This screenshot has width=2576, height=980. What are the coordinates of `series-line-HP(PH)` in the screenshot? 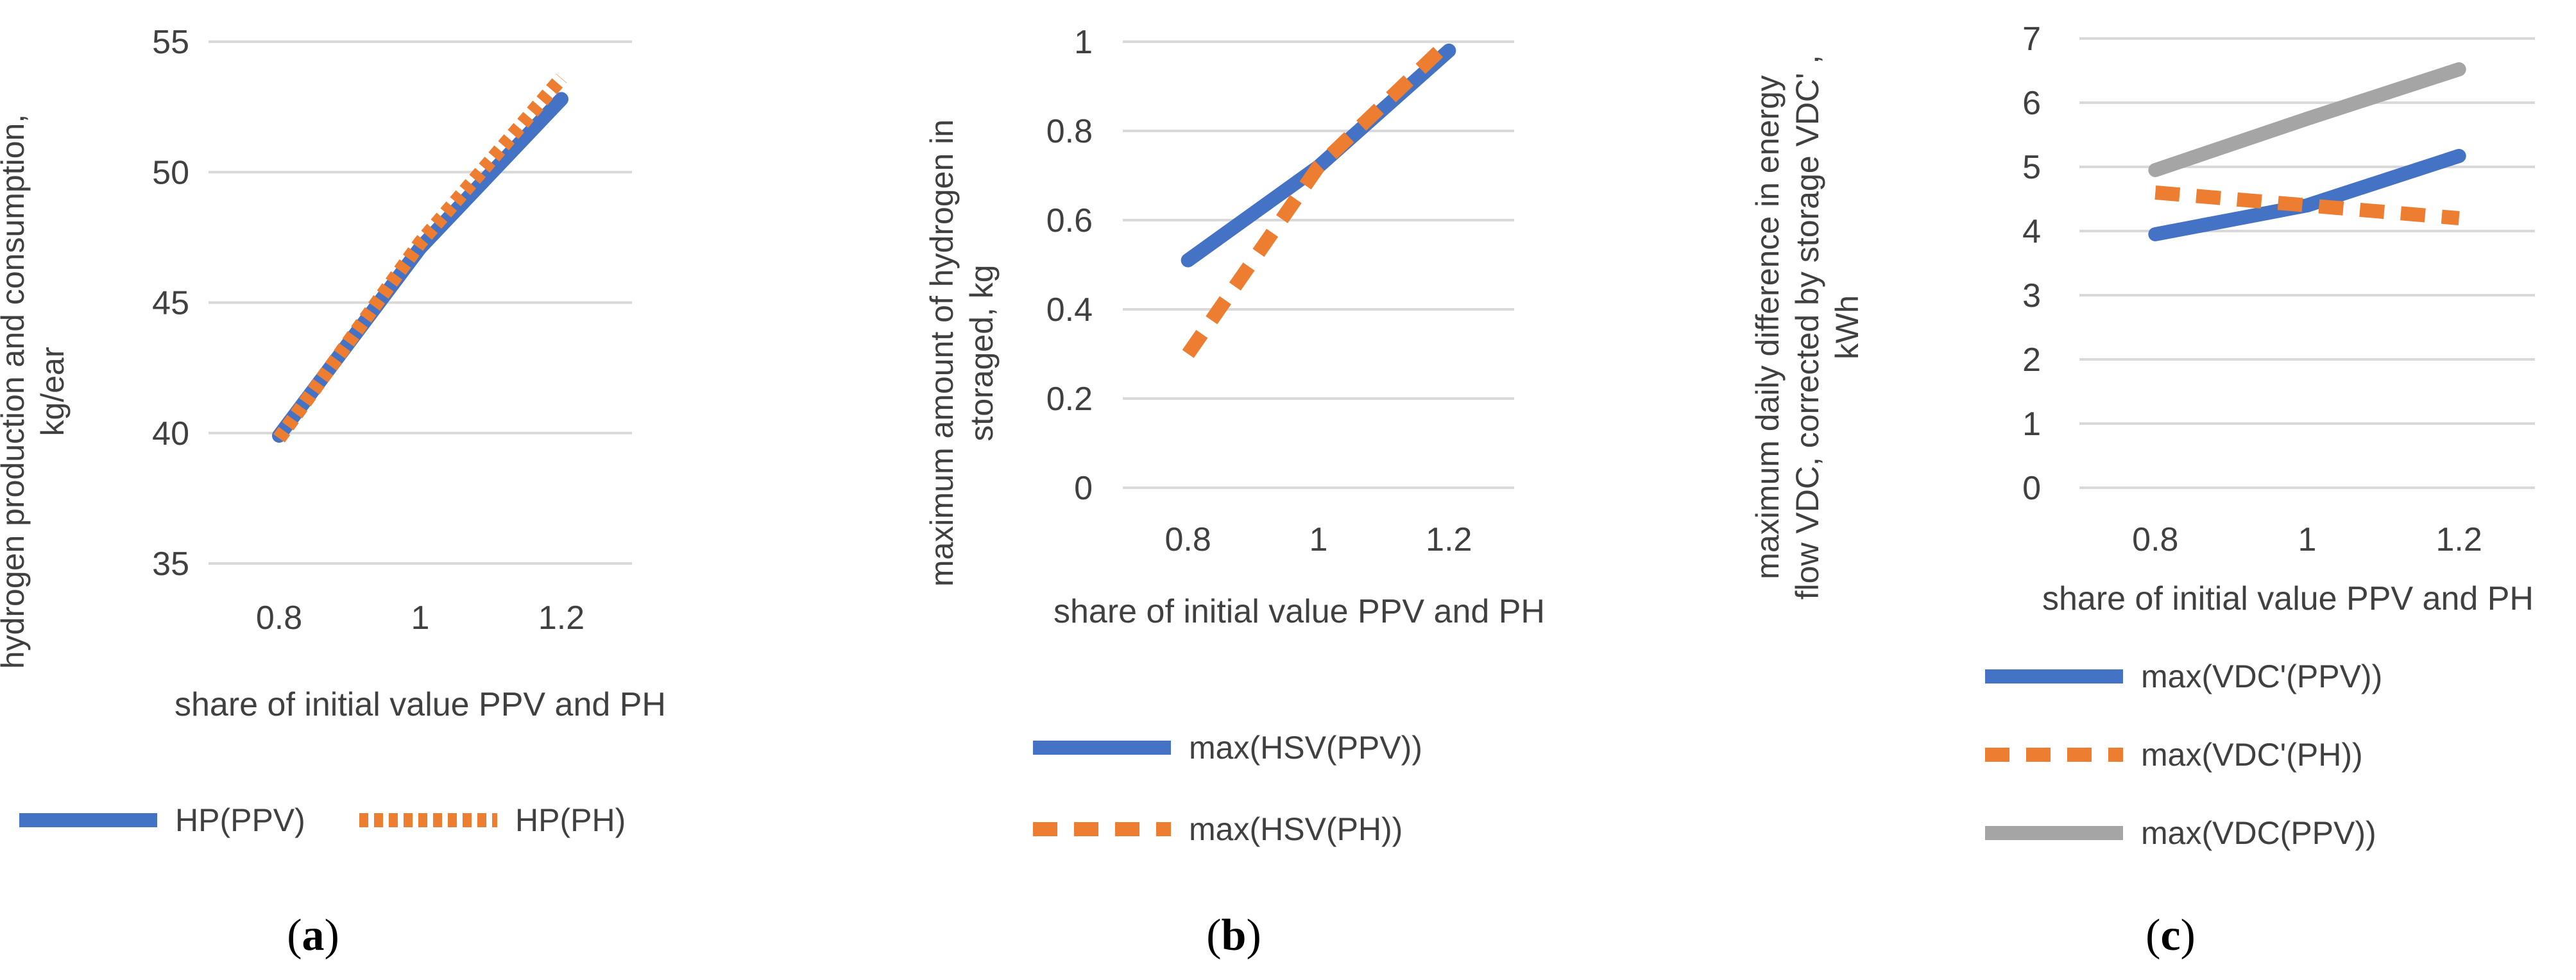 It's located at (420, 258).